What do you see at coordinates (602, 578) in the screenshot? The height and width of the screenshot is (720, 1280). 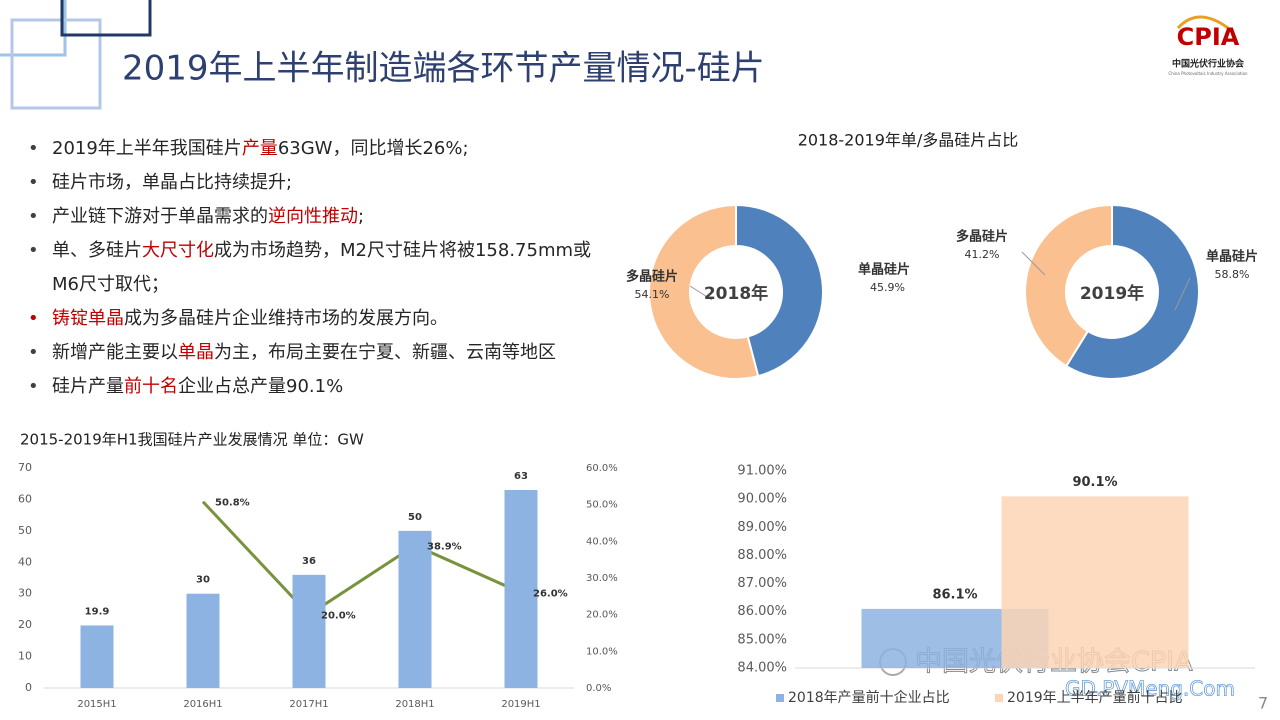 I see `y2-tick-label: 30.0%` at bounding box center [602, 578].